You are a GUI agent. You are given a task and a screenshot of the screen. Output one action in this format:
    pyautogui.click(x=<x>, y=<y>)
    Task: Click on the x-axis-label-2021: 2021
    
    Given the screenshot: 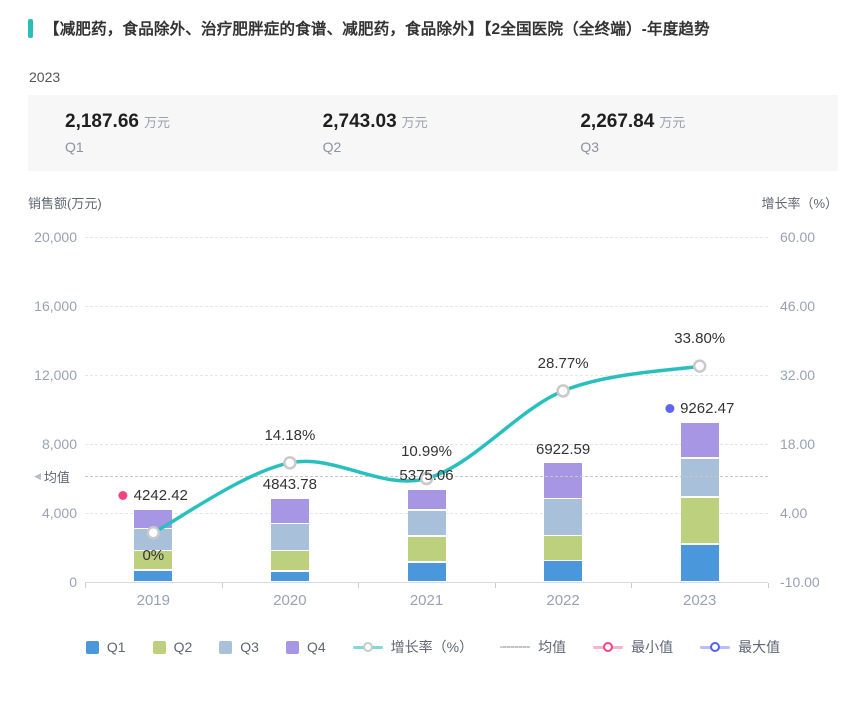 What is the action you would take?
    pyautogui.click(x=426, y=600)
    